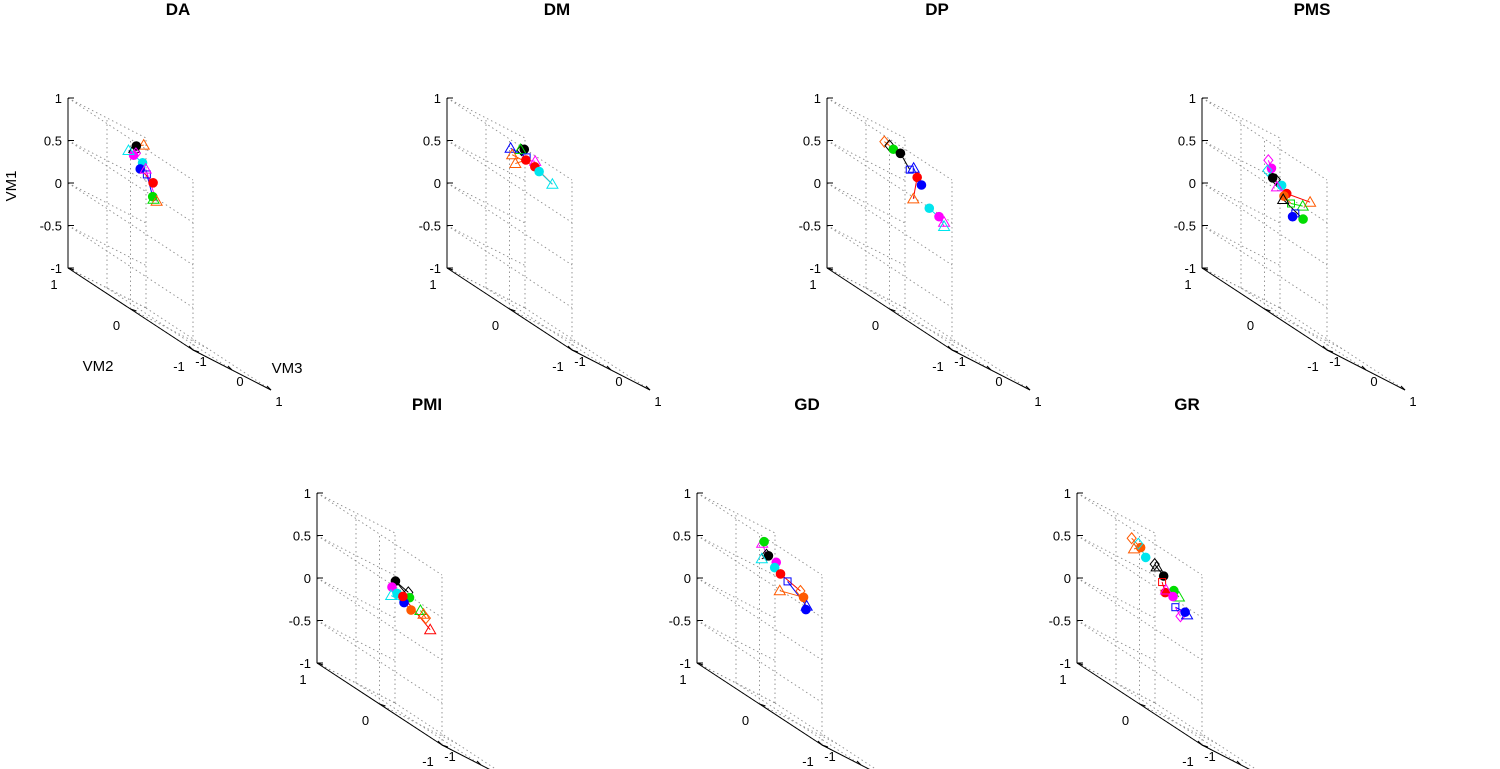 The height and width of the screenshot is (769, 1500). Describe the element at coordinates (1138, 544) in the screenshot. I see `data-point-cyan-diamond` at that location.